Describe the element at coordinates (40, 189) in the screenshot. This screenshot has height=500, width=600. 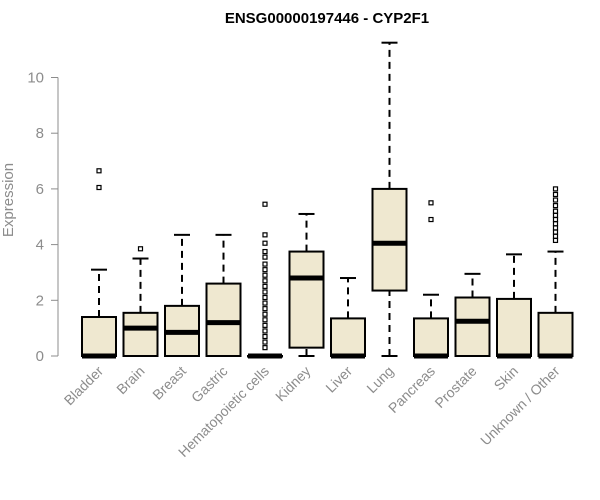
I see `y-tick-label: 6` at that location.